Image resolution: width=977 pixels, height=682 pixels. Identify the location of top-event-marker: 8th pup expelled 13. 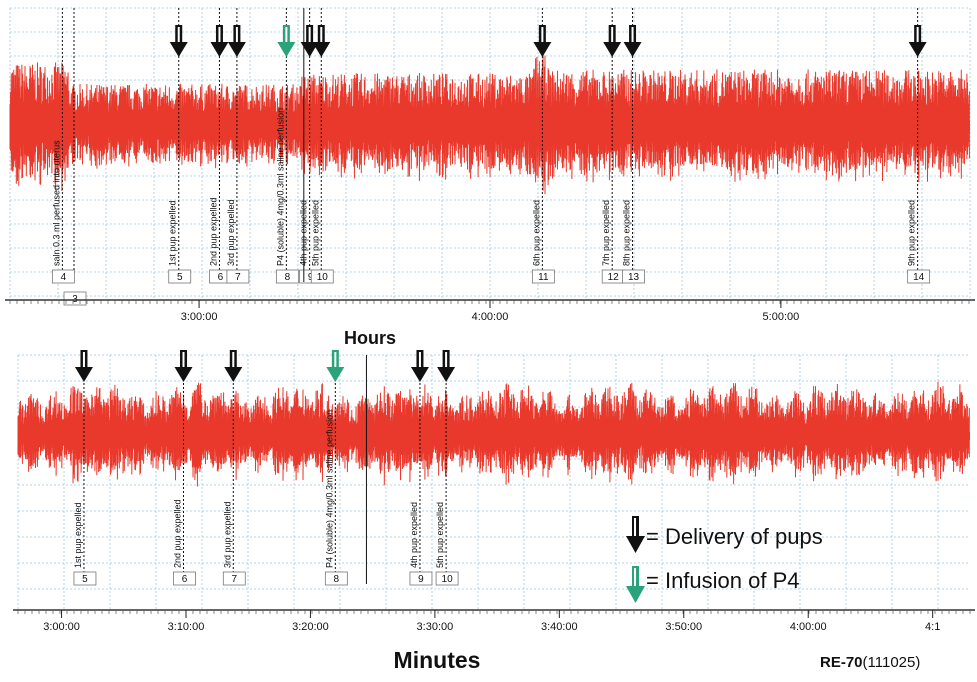
(633, 146).